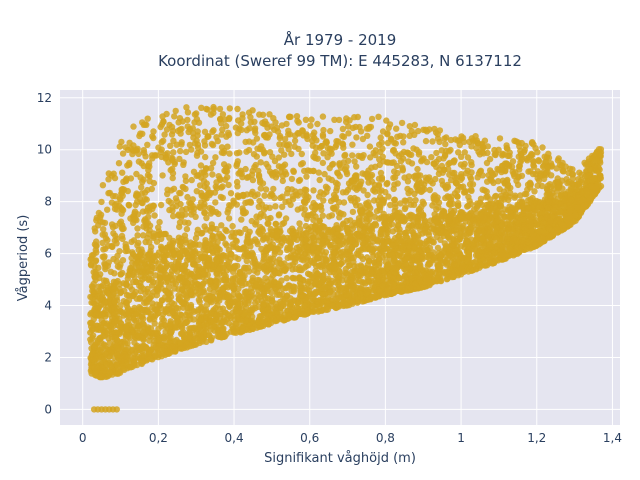 The width and height of the screenshot is (640, 480). I want to click on chart-title-line1: År 1979 - 2019, so click(340, 39).